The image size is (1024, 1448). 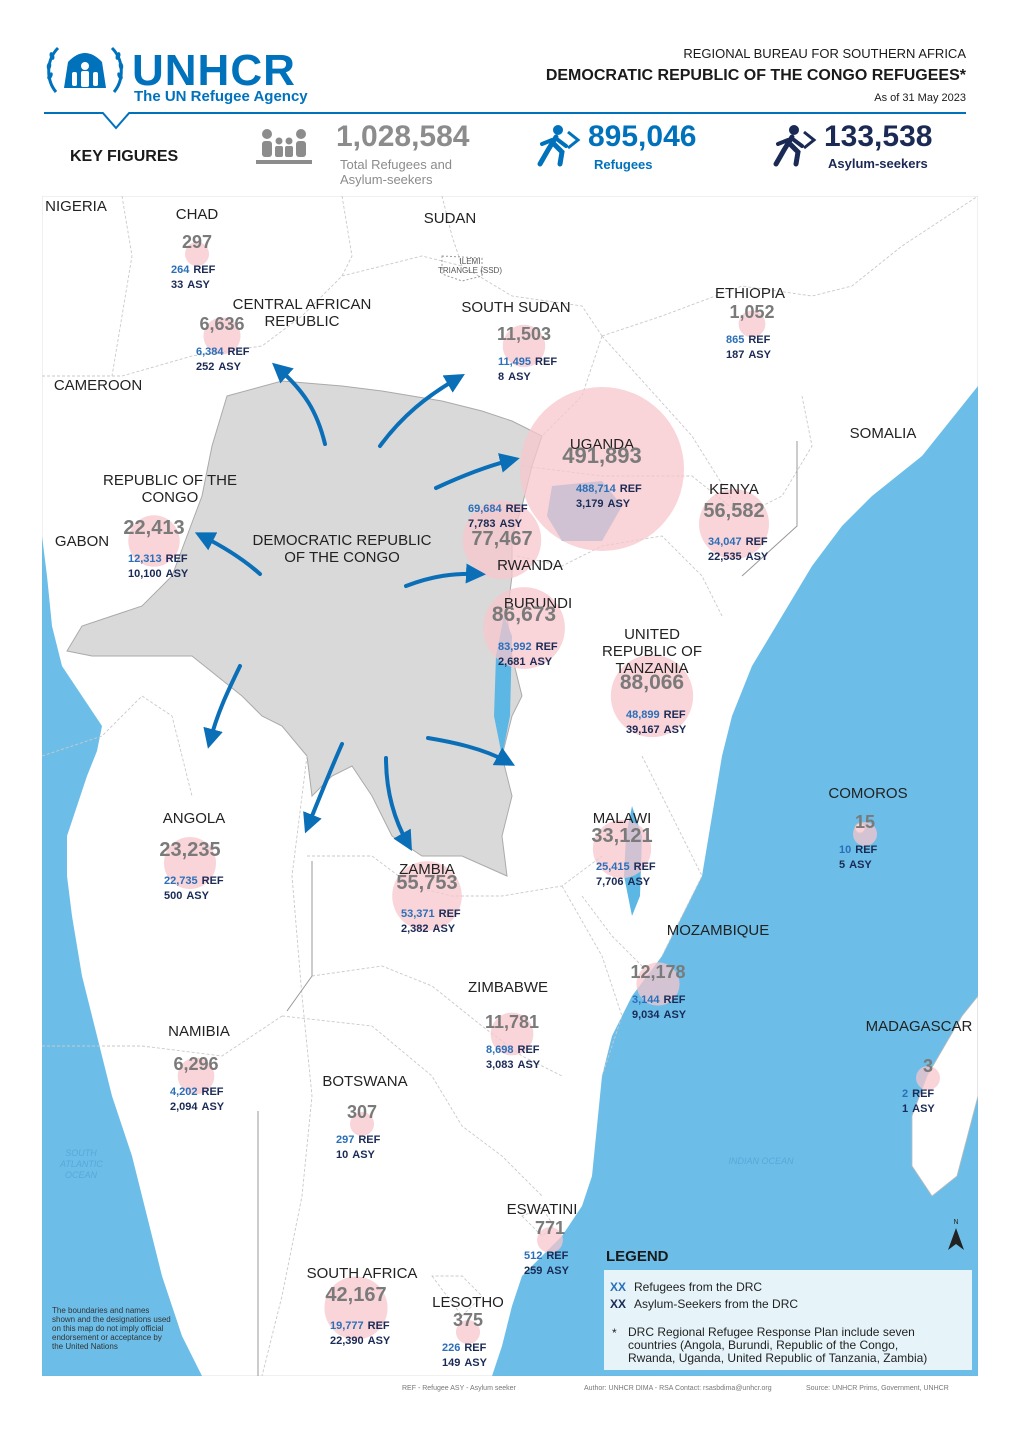 What do you see at coordinates (686, 1287) in the screenshot?
I see `legend-refugees: XX Refugees from the DRC` at bounding box center [686, 1287].